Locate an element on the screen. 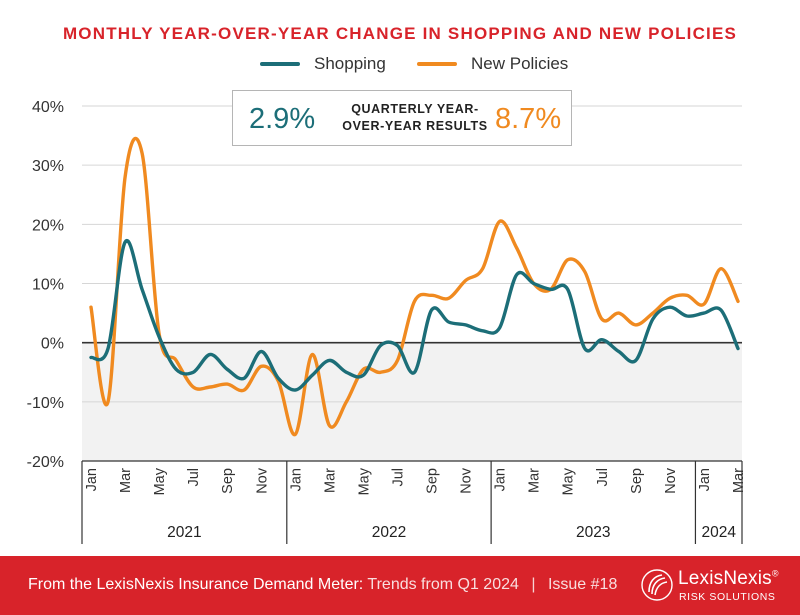  legend-label-shopping: Shopping is located at coordinates (350, 63).